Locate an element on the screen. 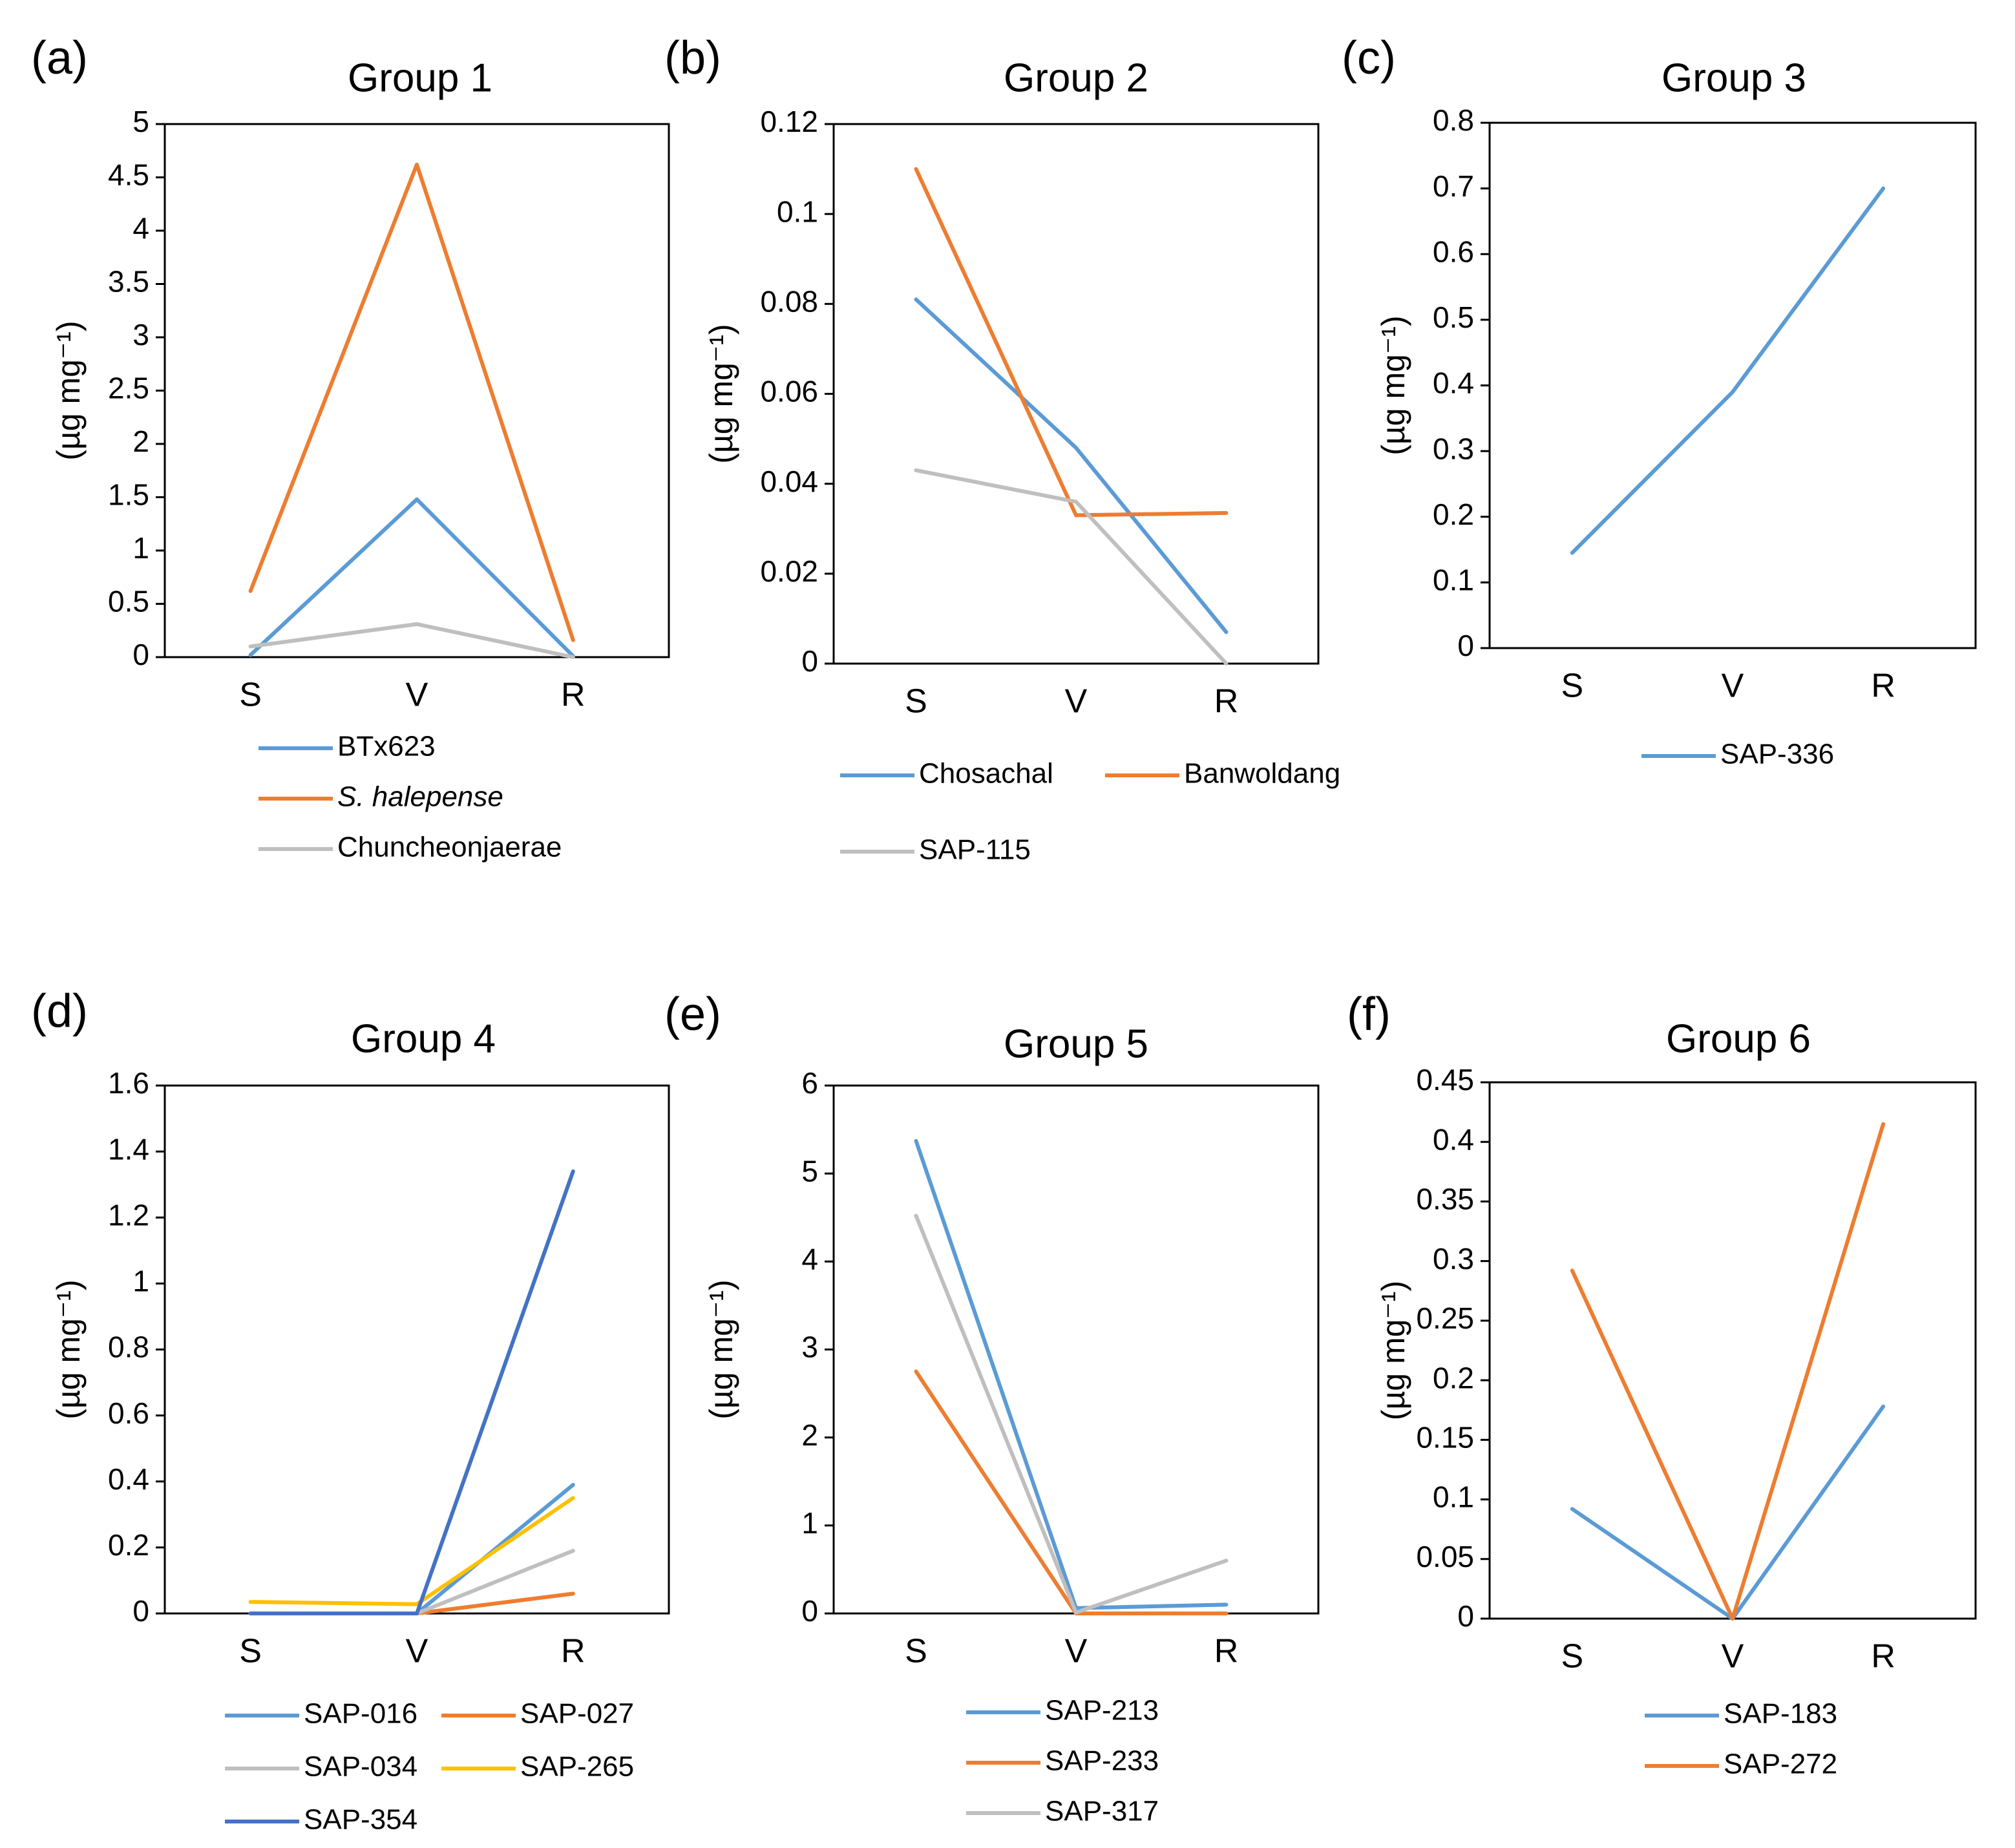 The image size is (2015, 1848). chart-title: Group 1 is located at coordinates (420, 78).